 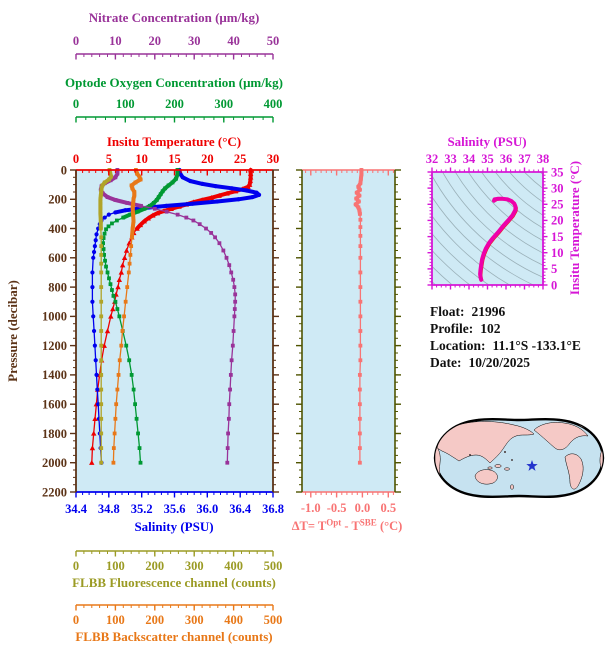 What do you see at coordinates (273, 41) in the screenshot?
I see `svg-text: 50` at bounding box center [273, 41].